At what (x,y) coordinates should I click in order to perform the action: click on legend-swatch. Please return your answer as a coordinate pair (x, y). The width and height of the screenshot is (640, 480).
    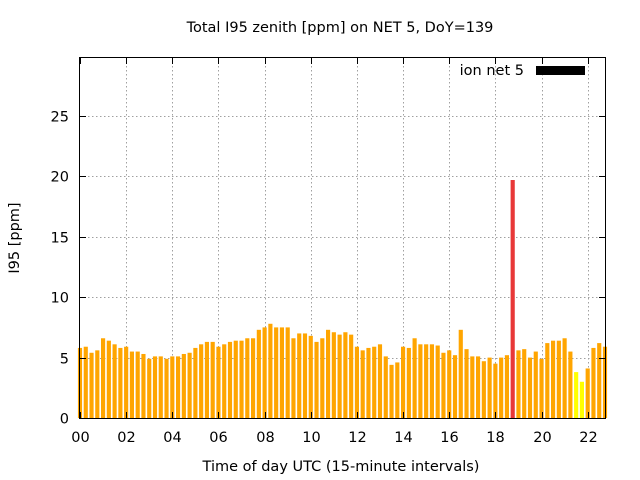
    Looking at the image, I should click on (560, 70).